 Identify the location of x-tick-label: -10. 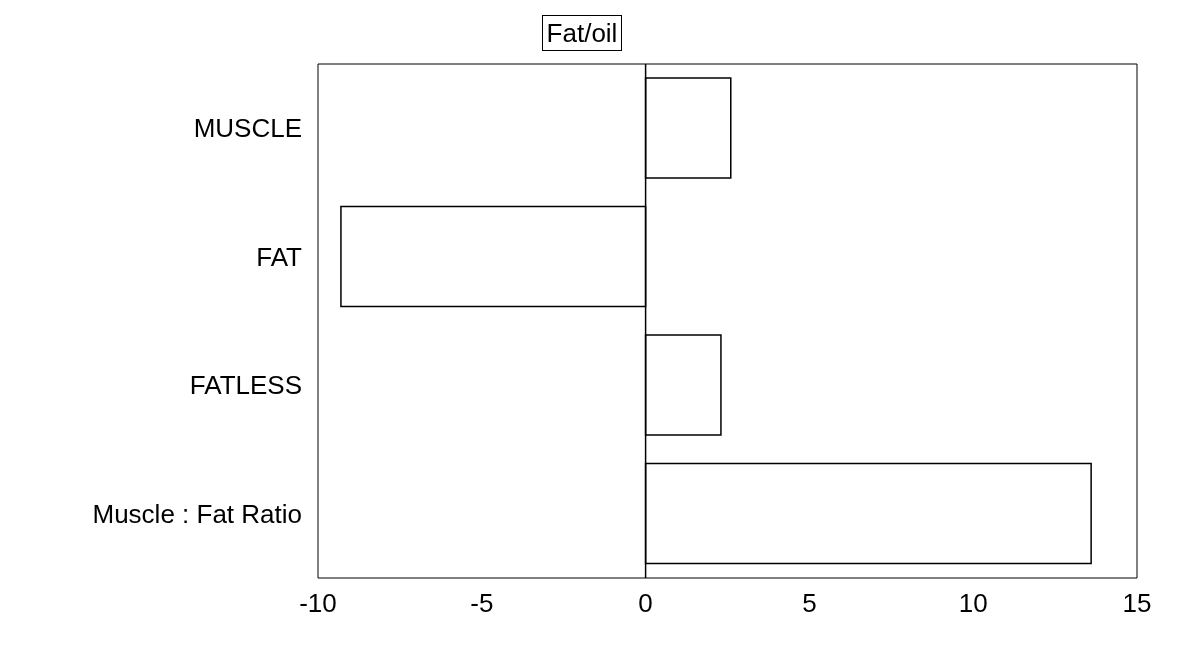
(318, 603).